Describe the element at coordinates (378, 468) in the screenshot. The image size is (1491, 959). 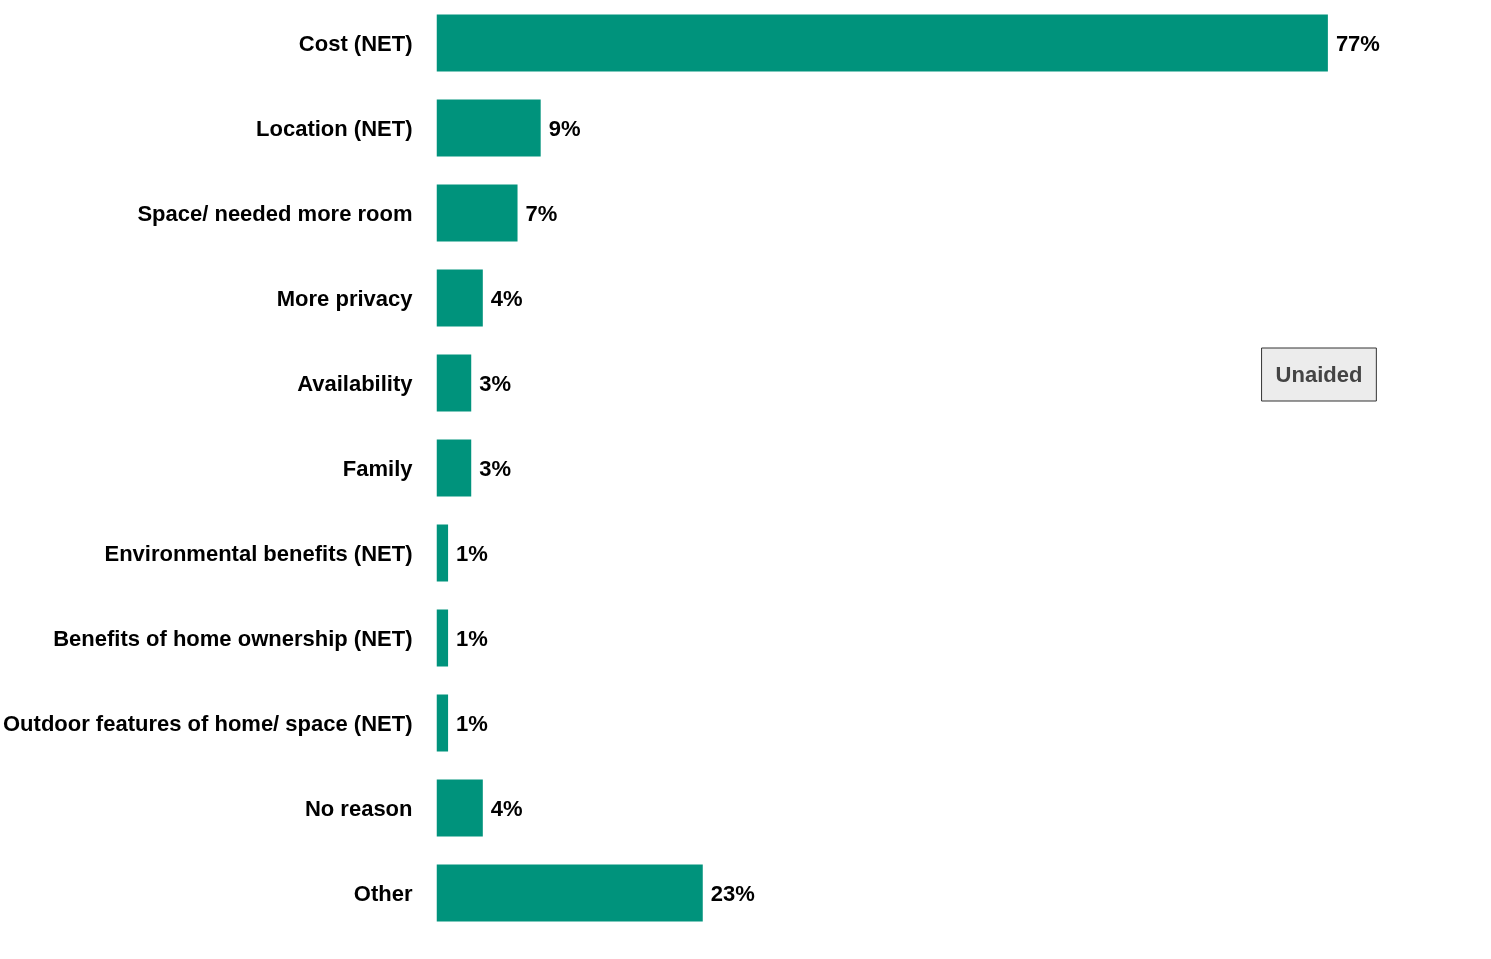
I see `y-tick-label: Family` at that location.